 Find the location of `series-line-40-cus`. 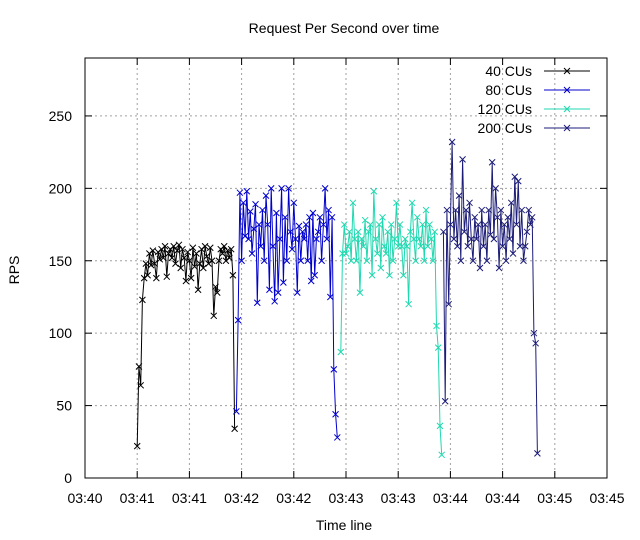

series-line-40-cus is located at coordinates (186, 345).